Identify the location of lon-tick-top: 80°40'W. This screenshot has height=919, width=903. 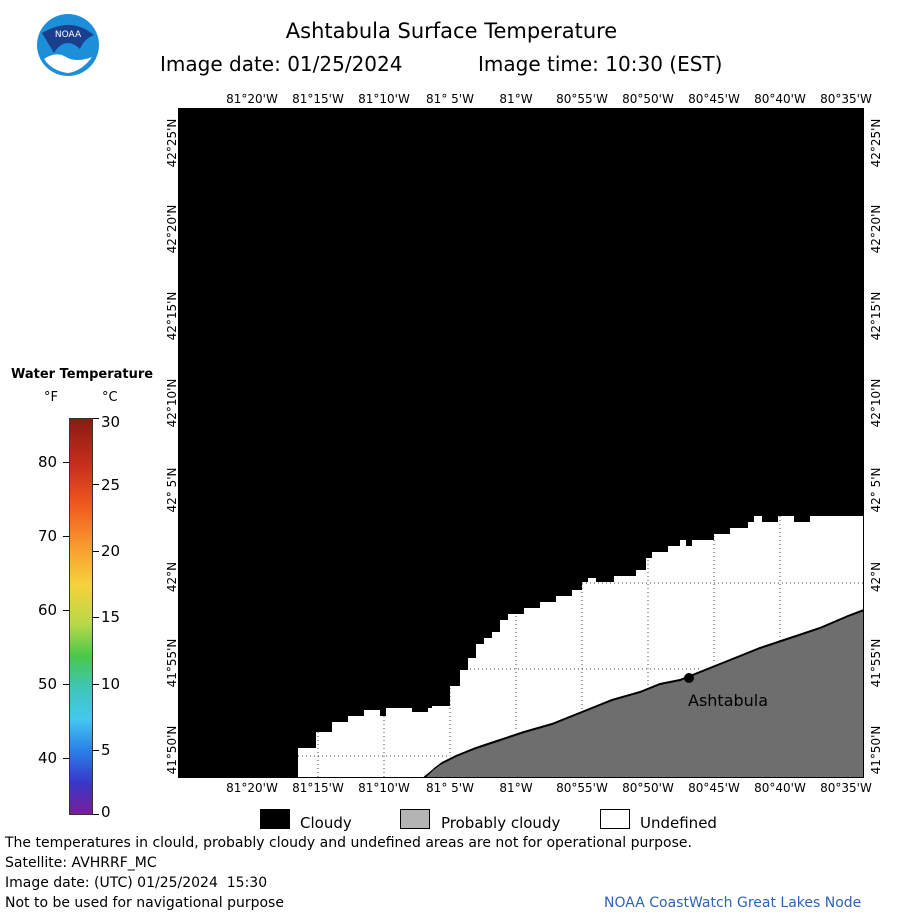
(780, 99).